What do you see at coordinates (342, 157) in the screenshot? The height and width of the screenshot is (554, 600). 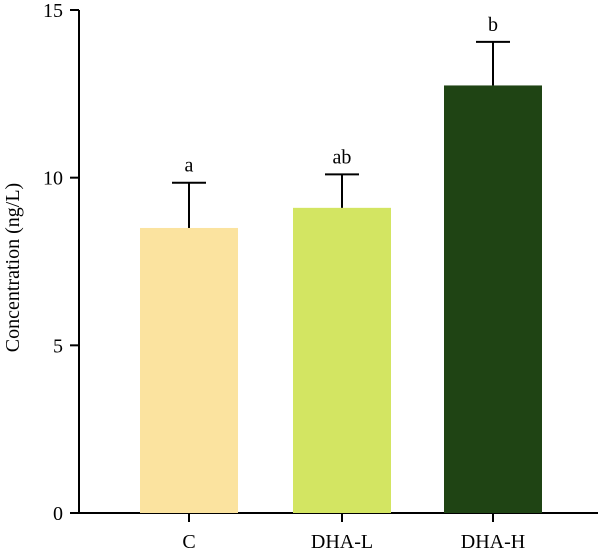 I see `significance-label: ab` at bounding box center [342, 157].